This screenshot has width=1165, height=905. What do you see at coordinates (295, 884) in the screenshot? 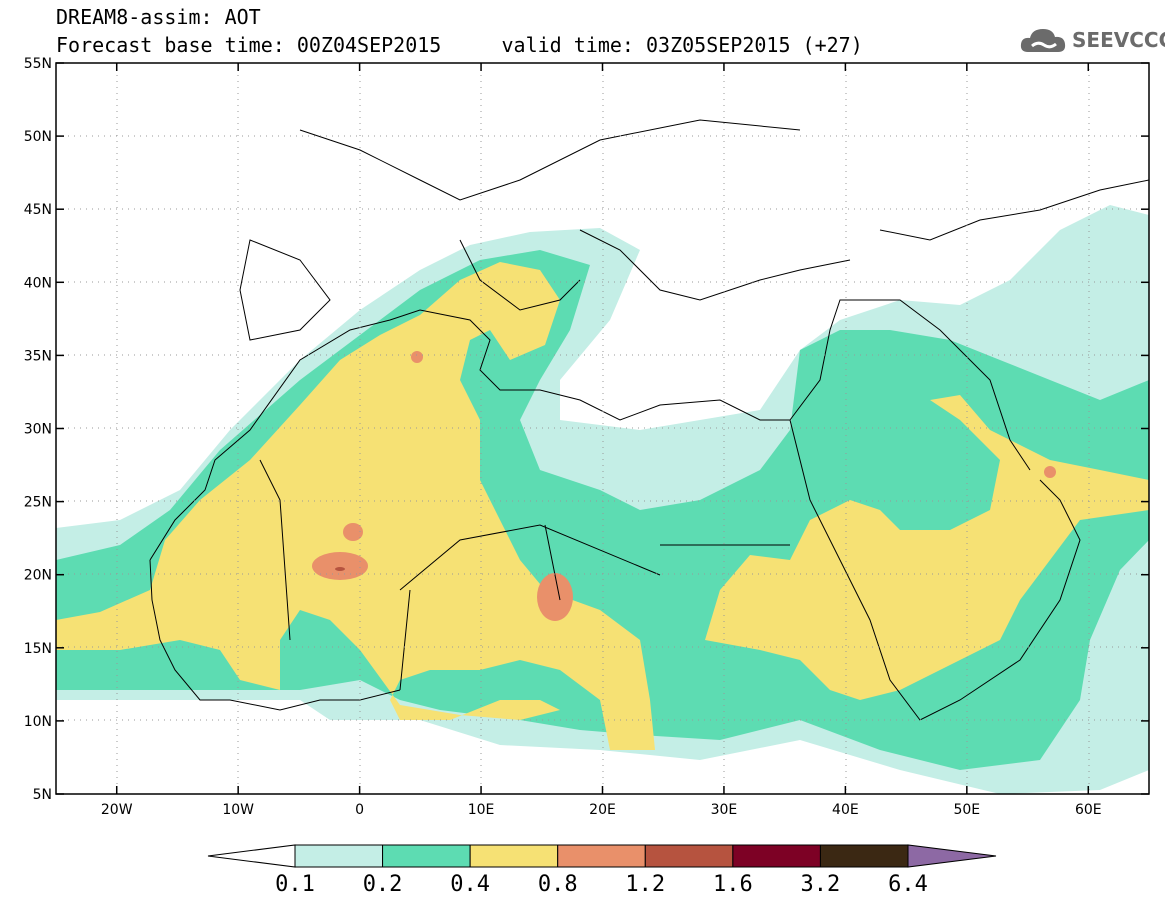
I see `colorbar-label: 0.1` at bounding box center [295, 884].